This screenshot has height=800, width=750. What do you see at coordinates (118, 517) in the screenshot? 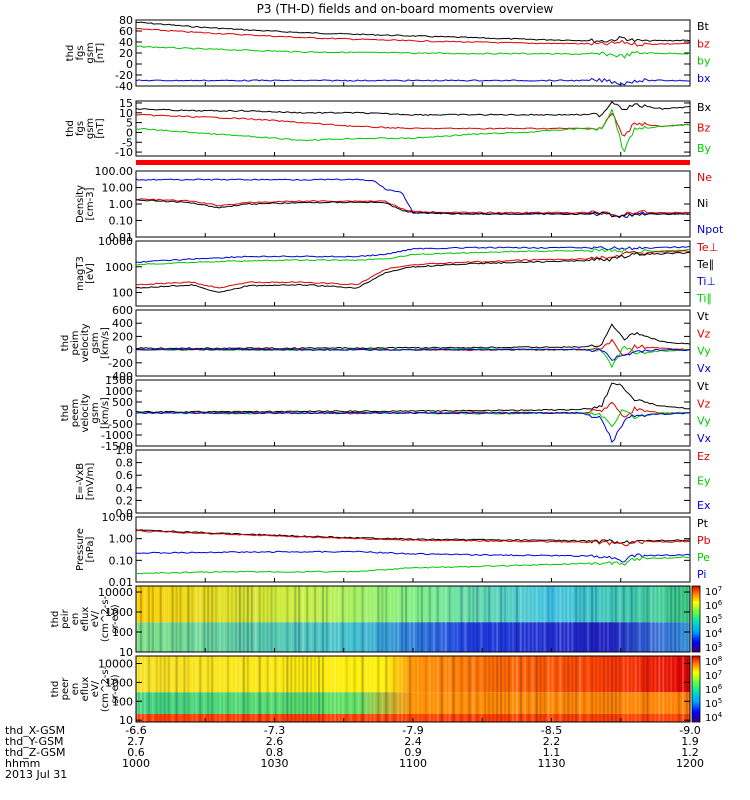
I see `y-tick-label: 10.00` at bounding box center [118, 517].